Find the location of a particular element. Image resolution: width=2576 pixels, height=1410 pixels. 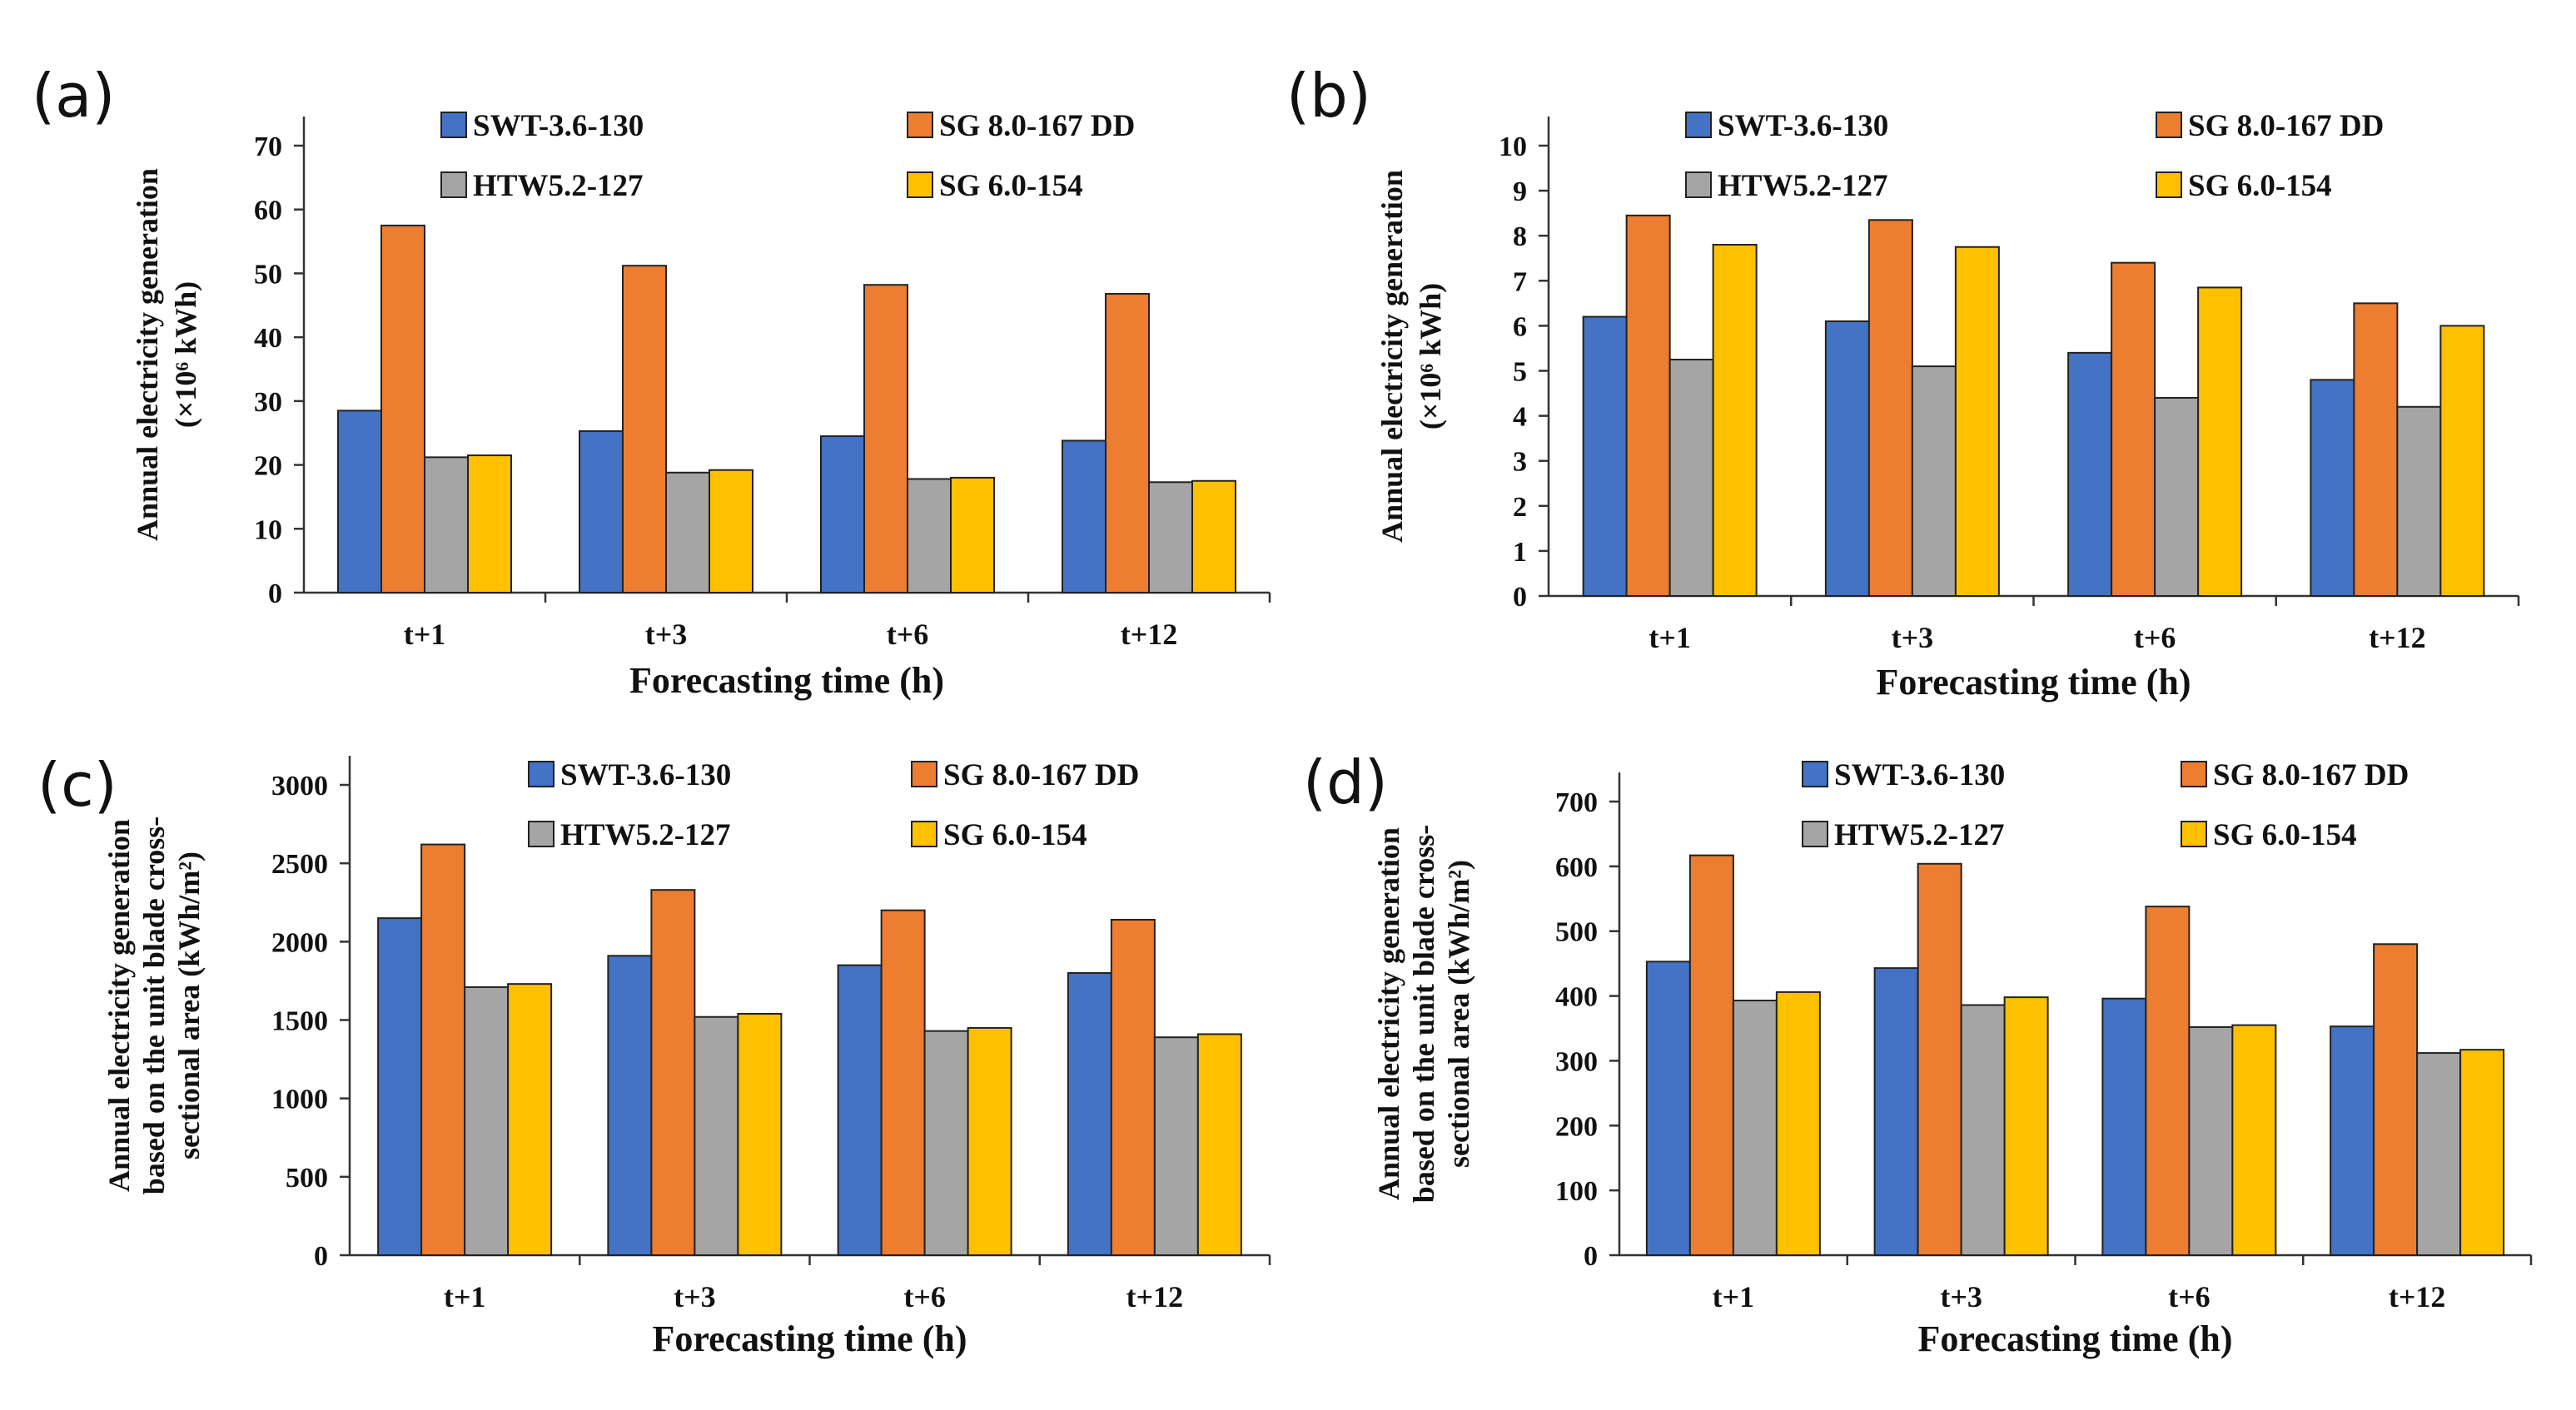

y-tick-label: 50 is located at coordinates (268, 274).